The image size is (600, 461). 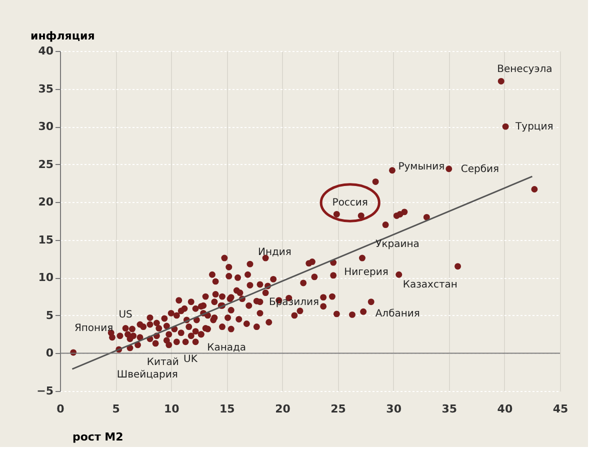 What do you see at coordinates (524, 70) in the screenshot?
I see `annotation: Венесуэла` at bounding box center [524, 70].